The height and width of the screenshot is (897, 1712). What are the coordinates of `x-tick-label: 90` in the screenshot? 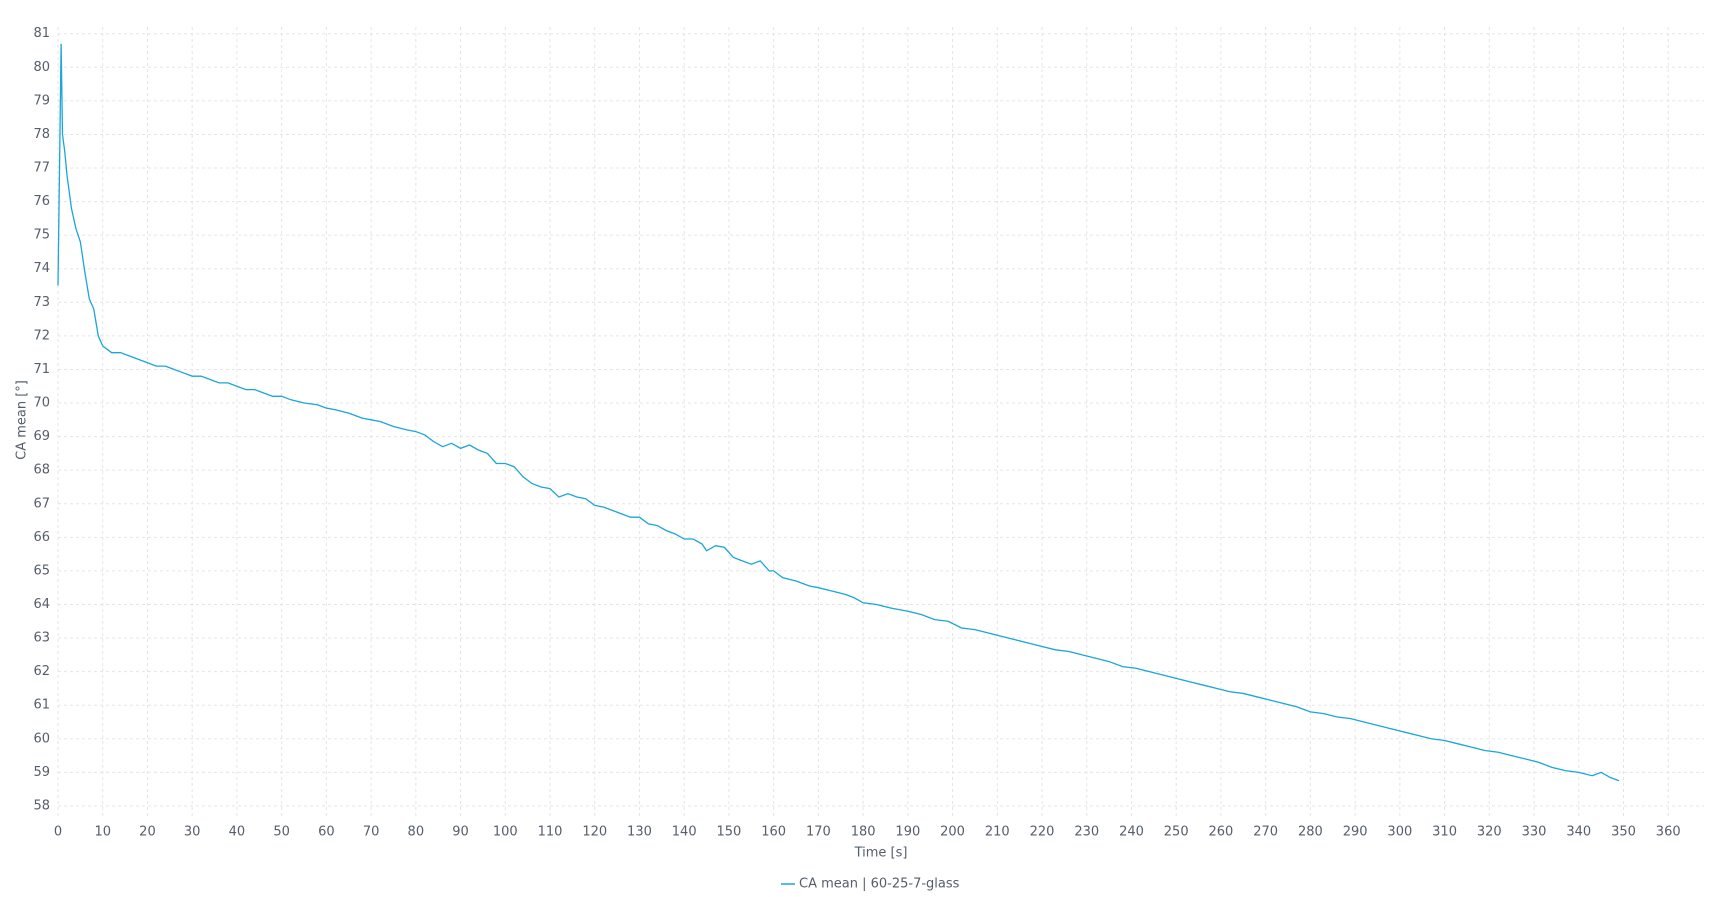 It's located at (460, 832).